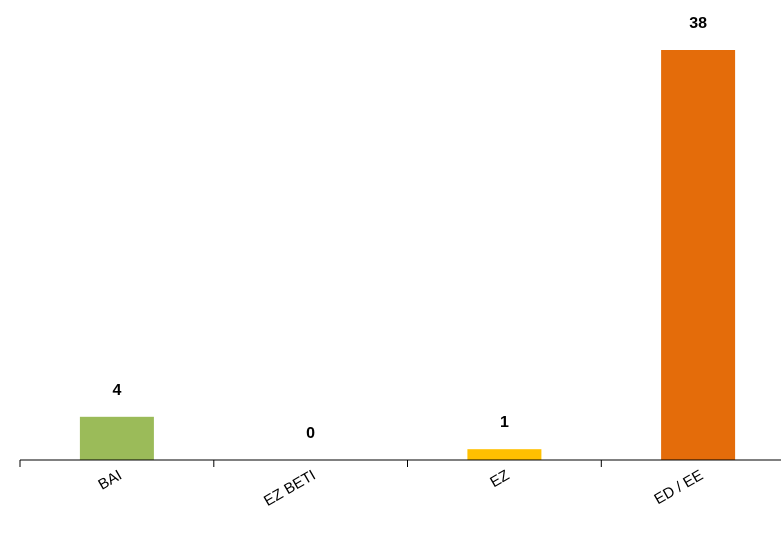  Describe the element at coordinates (698, 255) in the screenshot. I see `bar-ed-ee` at that location.